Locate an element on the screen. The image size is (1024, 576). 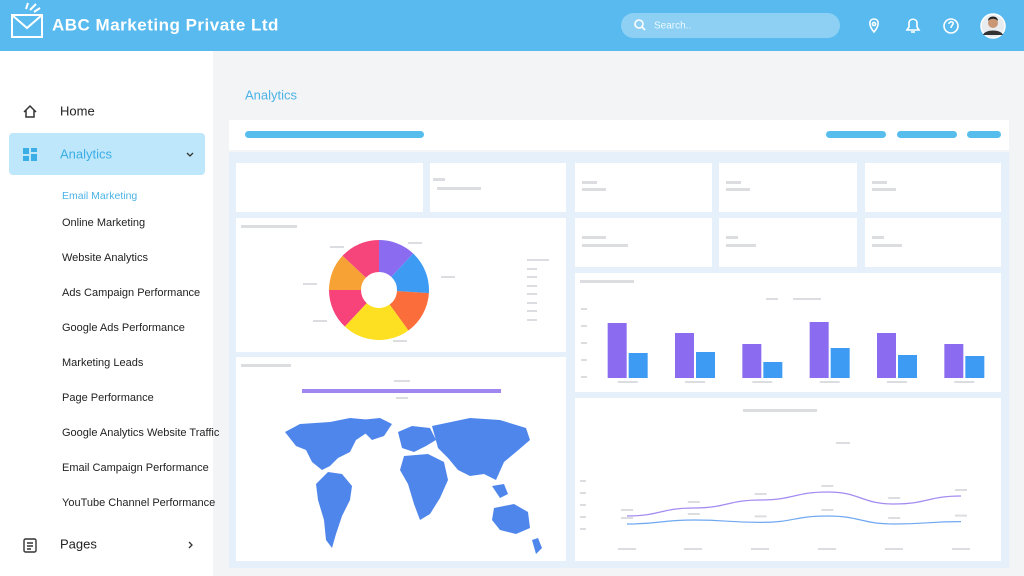
submenu-item: Marketing Leads is located at coordinates (103, 363).